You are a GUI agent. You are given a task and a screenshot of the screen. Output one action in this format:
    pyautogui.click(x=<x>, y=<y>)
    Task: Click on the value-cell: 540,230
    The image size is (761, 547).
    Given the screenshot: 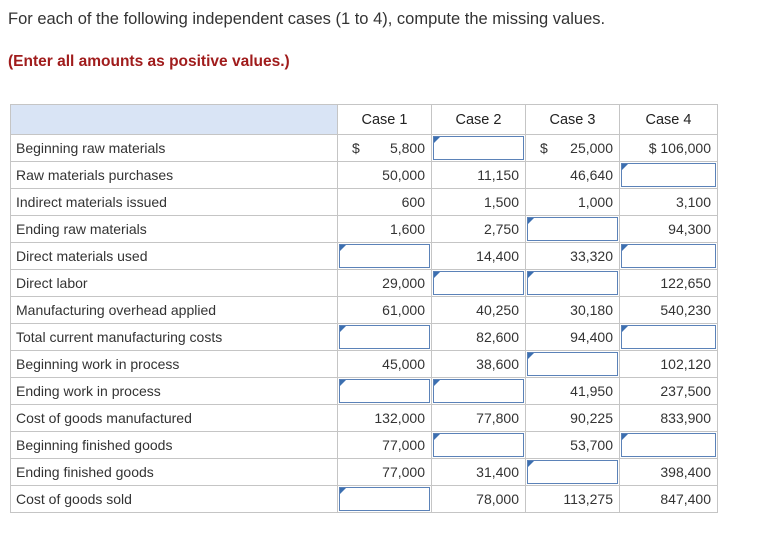 What is the action you would take?
    pyautogui.click(x=668, y=310)
    